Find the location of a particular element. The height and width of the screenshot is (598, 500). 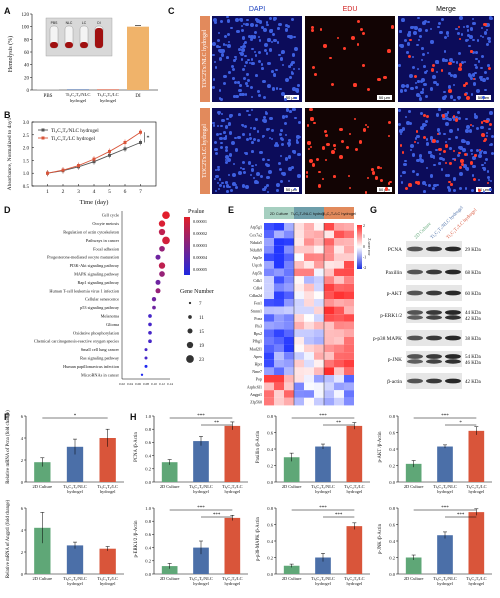

protein-label: p-p38 MAPK is located at coordinates (387, 339).